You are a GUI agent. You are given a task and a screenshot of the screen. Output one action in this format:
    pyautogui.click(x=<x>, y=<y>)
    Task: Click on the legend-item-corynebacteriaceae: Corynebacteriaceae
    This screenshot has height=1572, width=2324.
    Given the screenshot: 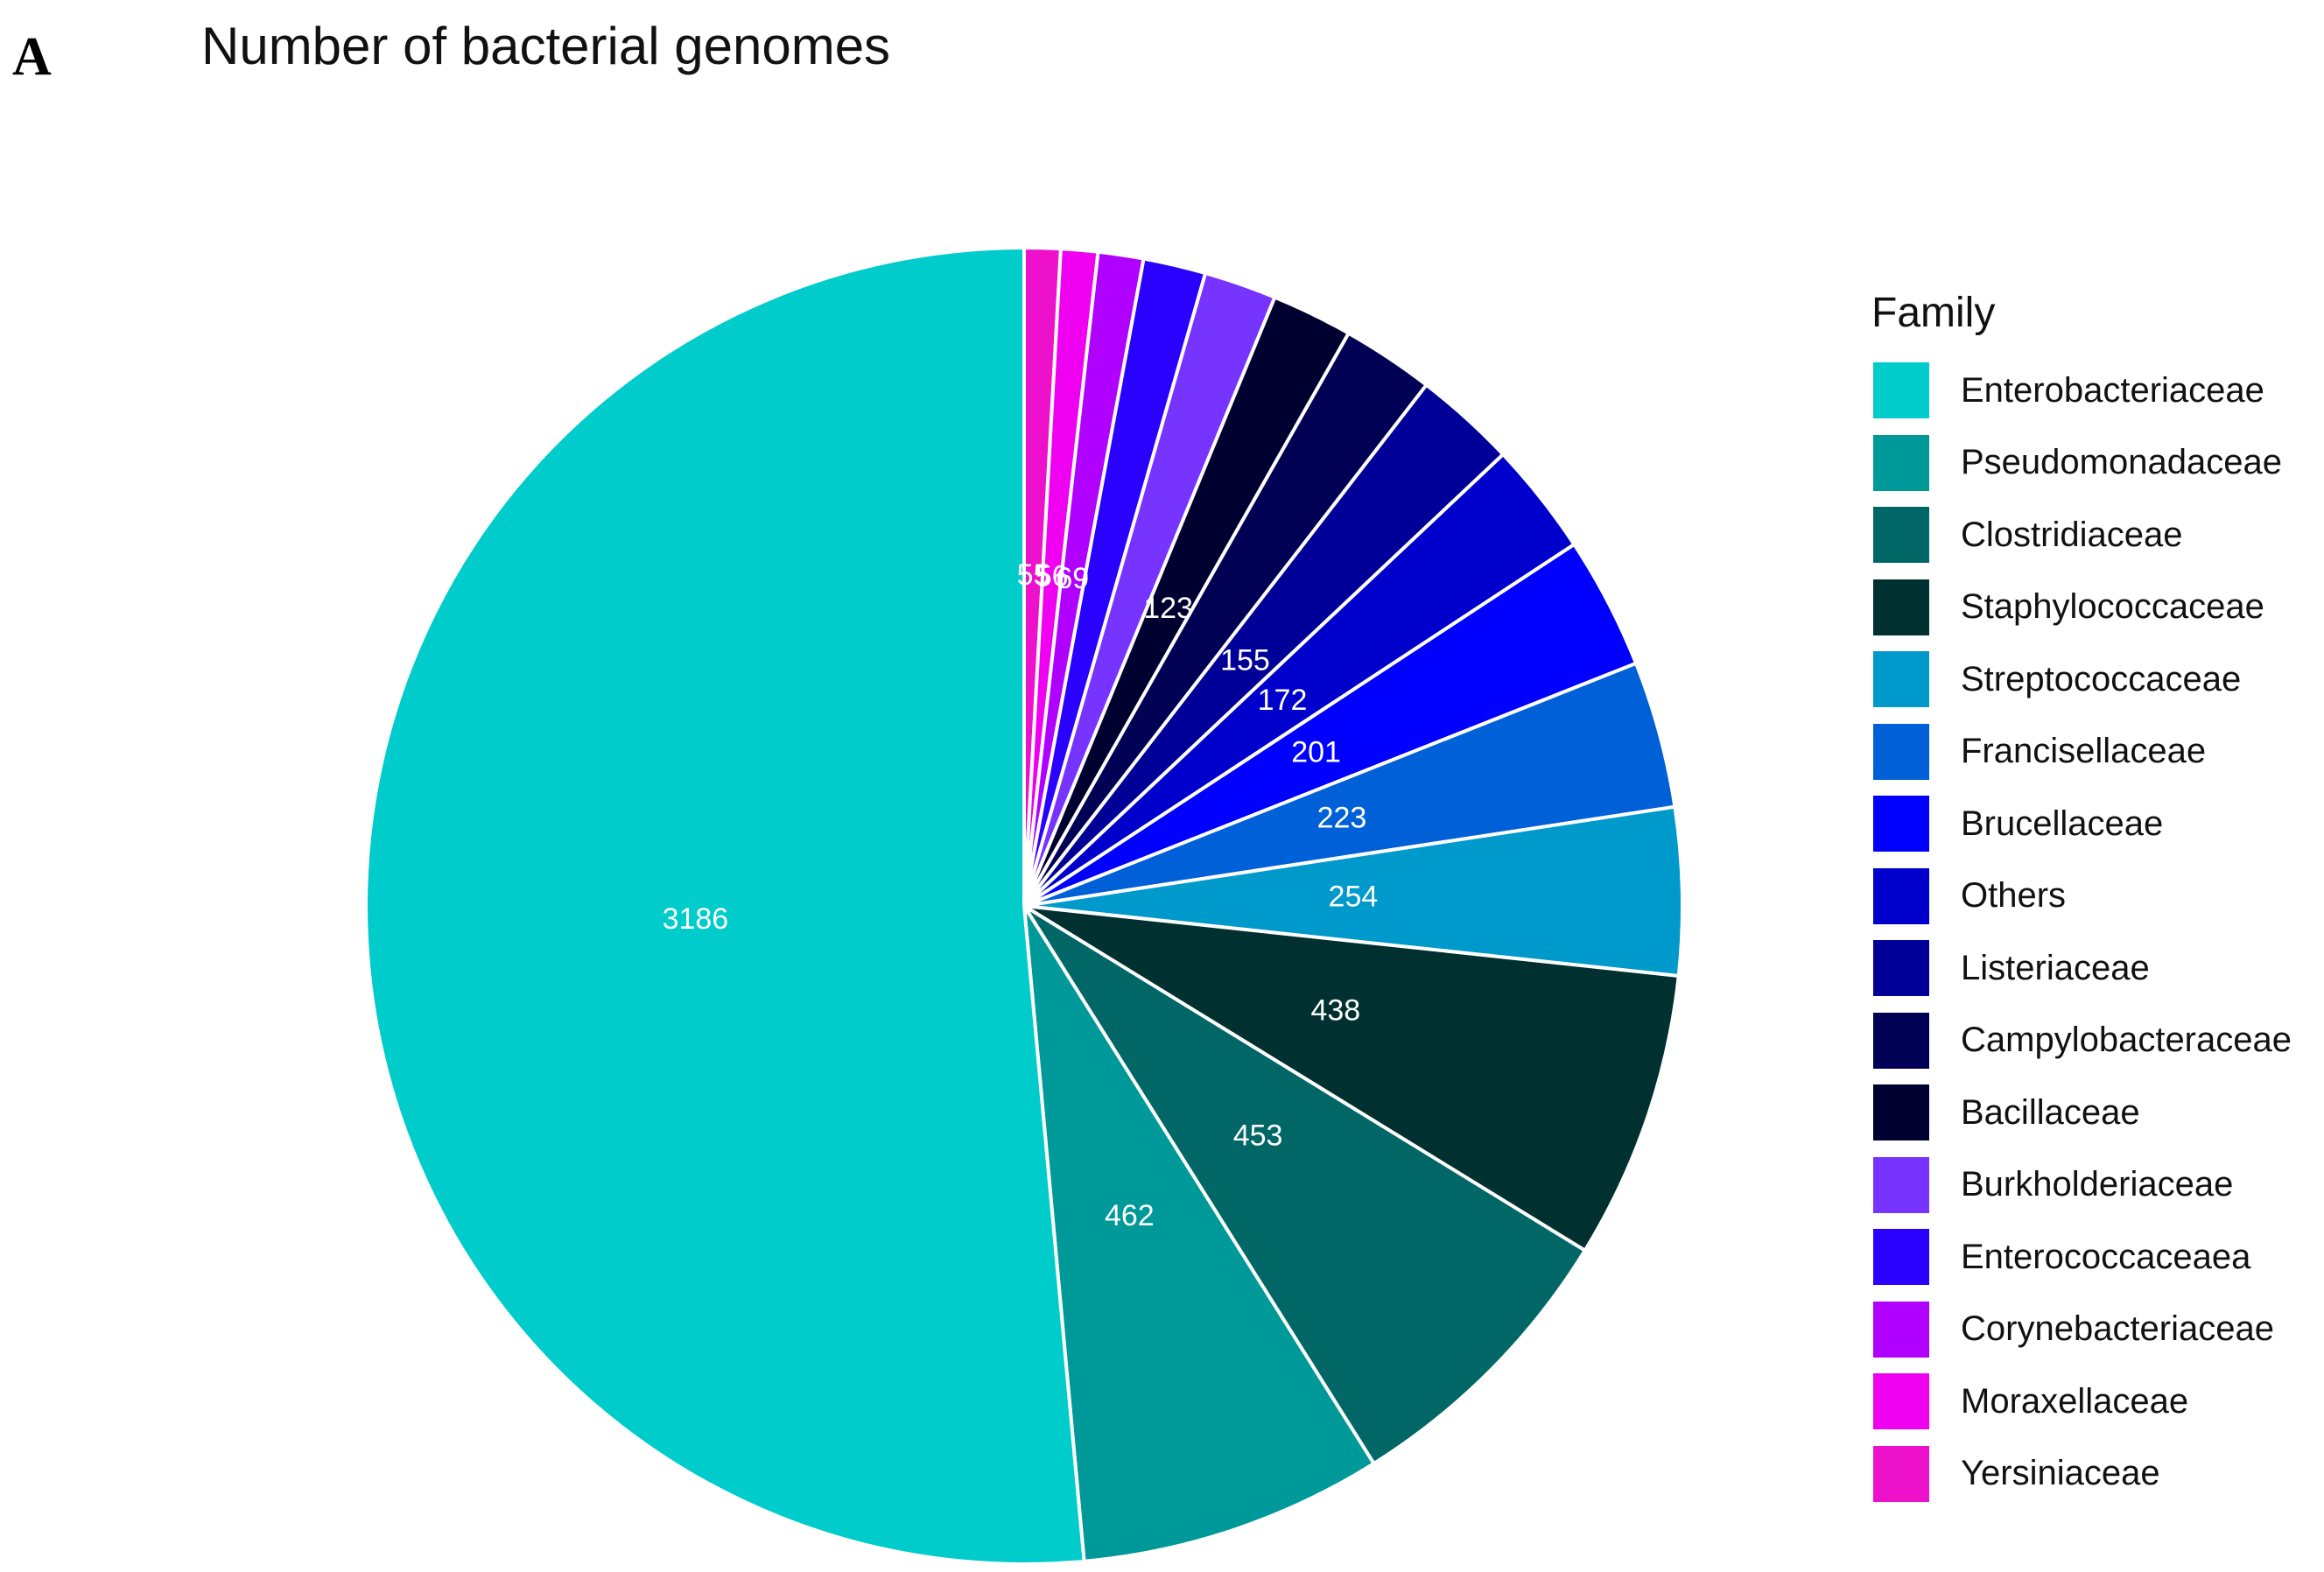 What is the action you would take?
    pyautogui.click(x=2081, y=1330)
    